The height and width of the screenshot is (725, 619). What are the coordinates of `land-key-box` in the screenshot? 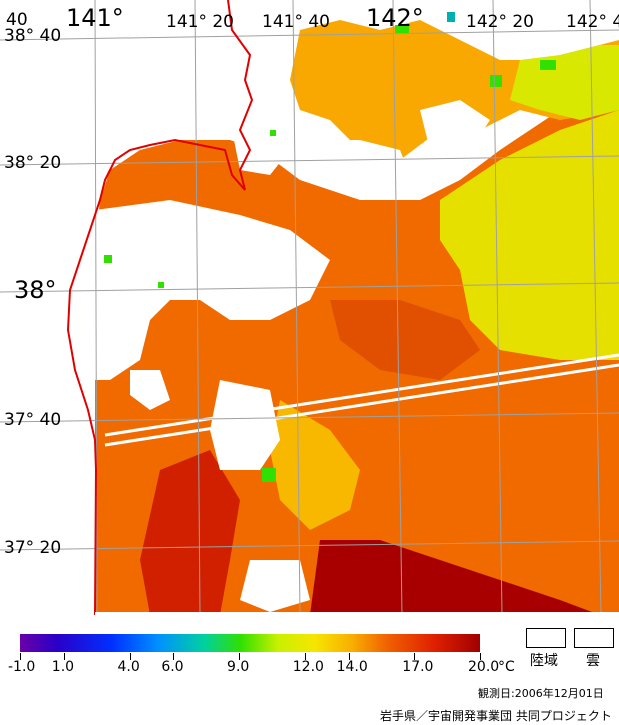 It's located at (546, 638).